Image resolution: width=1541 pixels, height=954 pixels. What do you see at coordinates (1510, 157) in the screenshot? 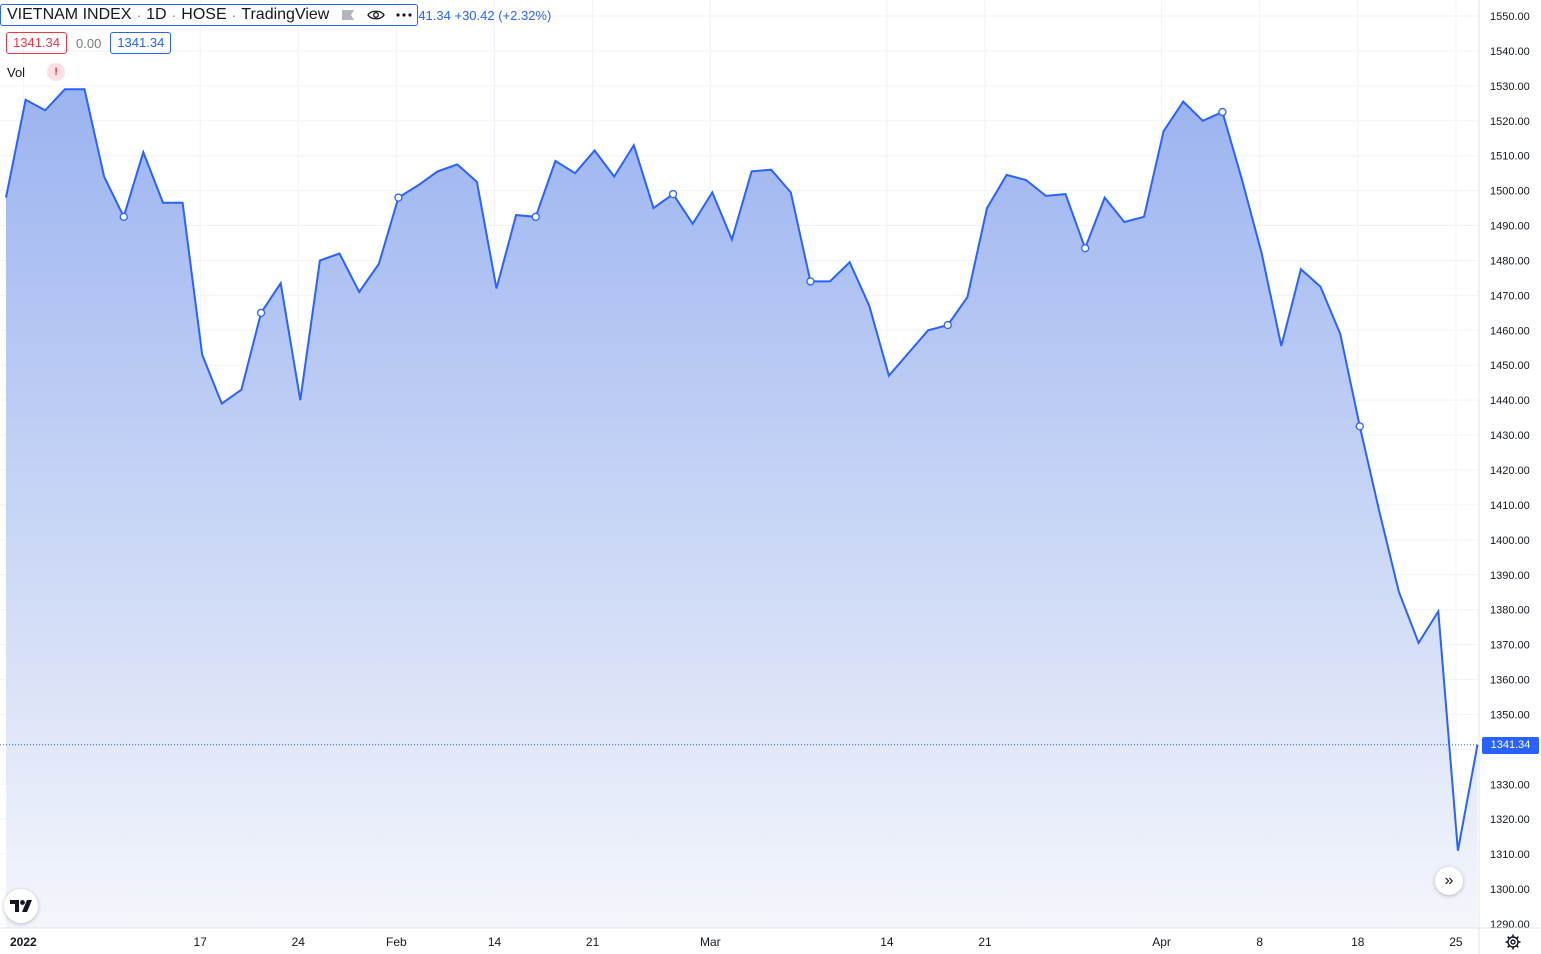
I see `price-tick-label: 1510.00` at bounding box center [1510, 157].